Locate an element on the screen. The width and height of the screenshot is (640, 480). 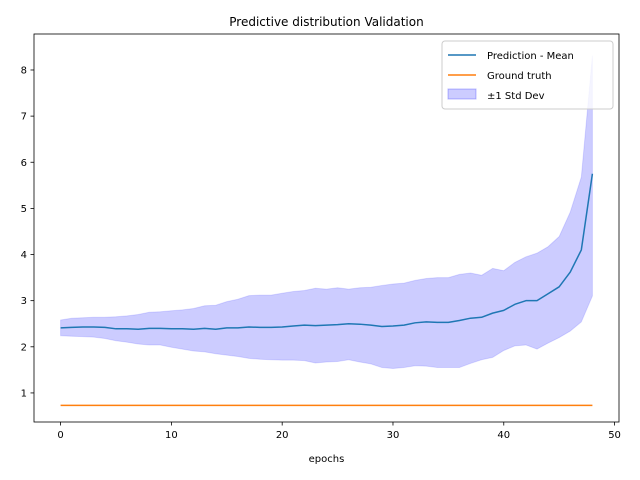
y-tick-label: 2 is located at coordinates (24, 347).